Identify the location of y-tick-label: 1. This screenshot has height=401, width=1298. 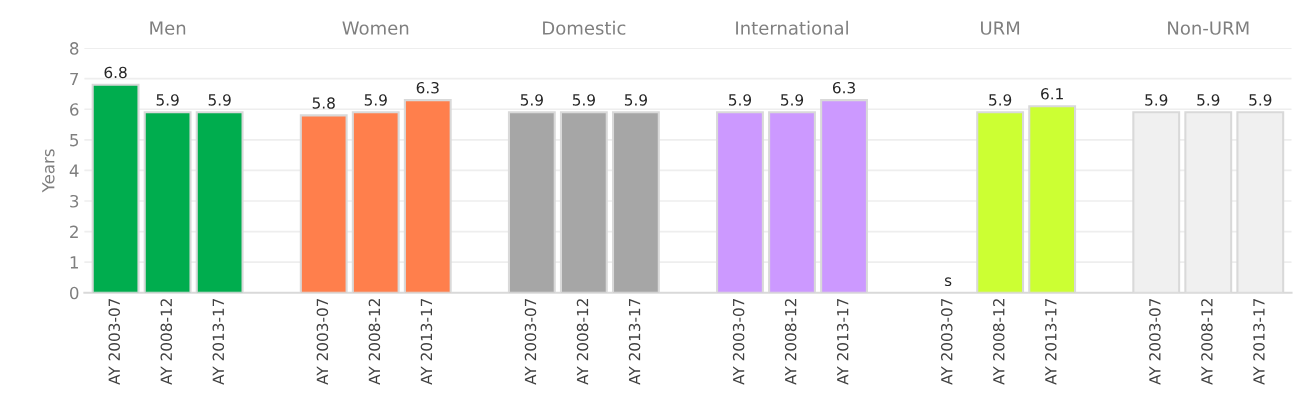
(74, 262).